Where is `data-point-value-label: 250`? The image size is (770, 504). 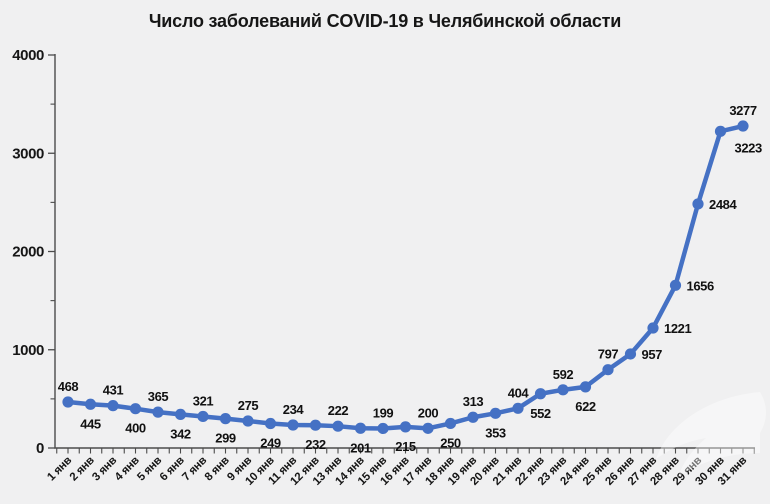
data-point-value-label: 250 is located at coordinates (450, 442).